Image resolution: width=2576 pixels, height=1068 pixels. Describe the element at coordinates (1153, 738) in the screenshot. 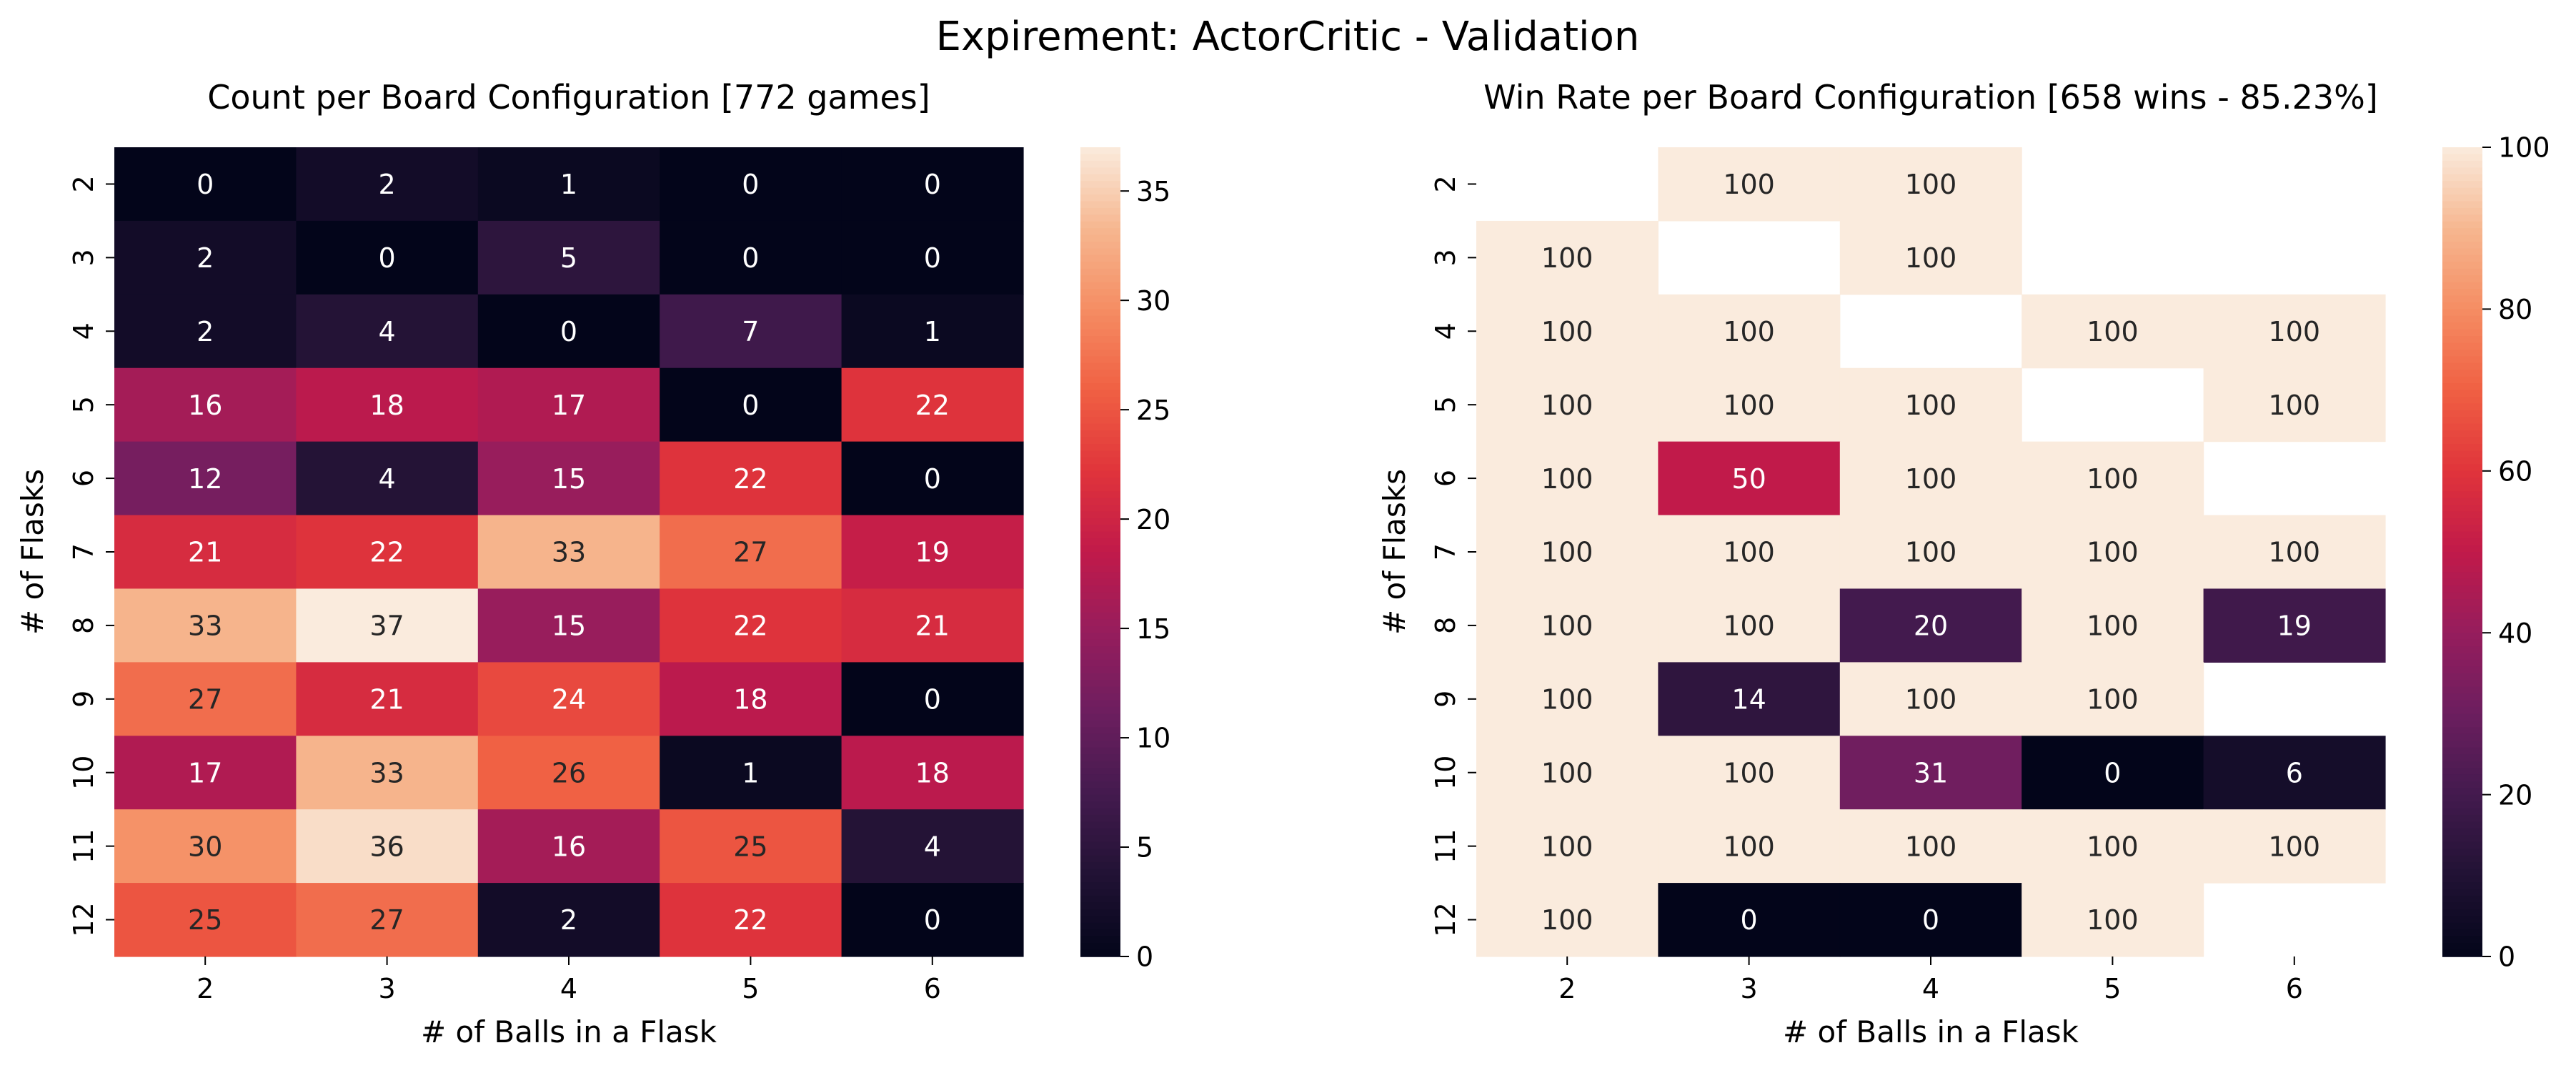

I see `colorbar-tick-label: 10` at that location.